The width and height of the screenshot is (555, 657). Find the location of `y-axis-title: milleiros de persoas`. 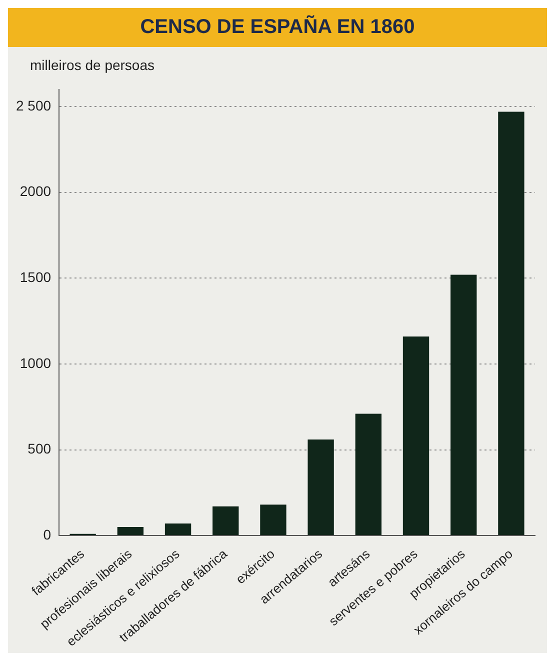

y-axis-title: milleiros de persoas is located at coordinates (92, 64).